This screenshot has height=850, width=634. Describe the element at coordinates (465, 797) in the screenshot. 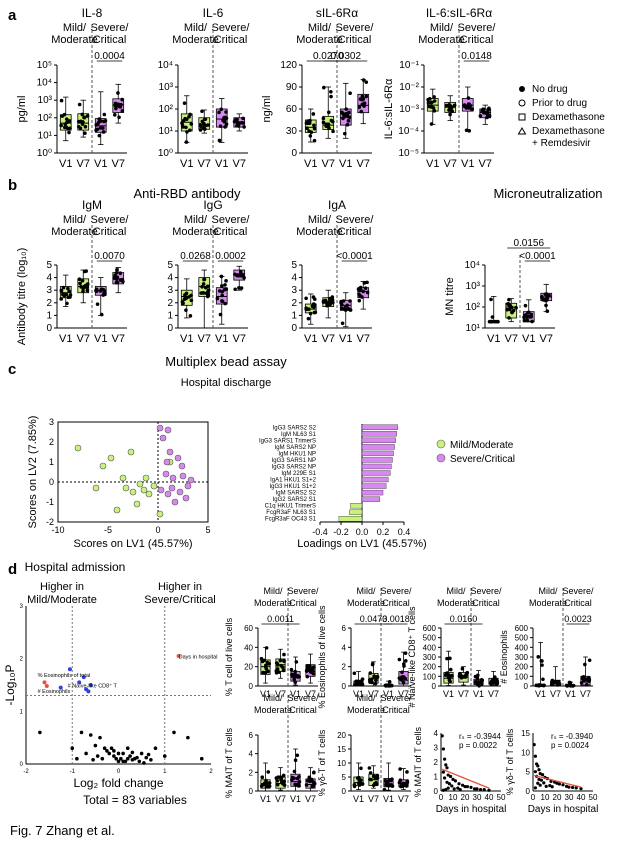

I see `x-tick-label: 20` at that location.